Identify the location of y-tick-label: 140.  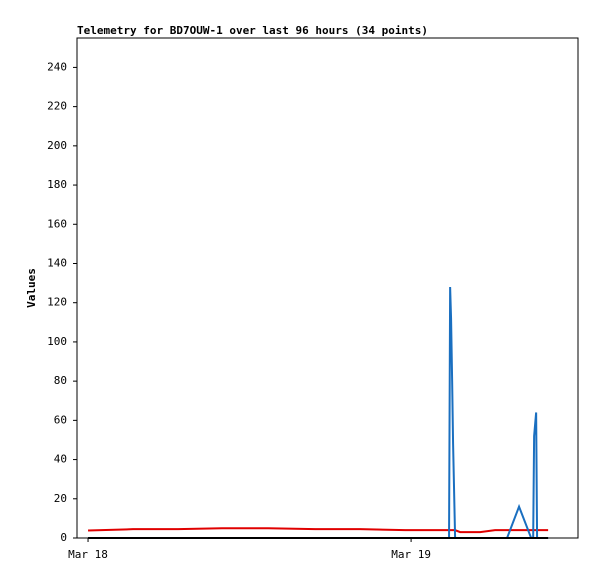
(57, 262).